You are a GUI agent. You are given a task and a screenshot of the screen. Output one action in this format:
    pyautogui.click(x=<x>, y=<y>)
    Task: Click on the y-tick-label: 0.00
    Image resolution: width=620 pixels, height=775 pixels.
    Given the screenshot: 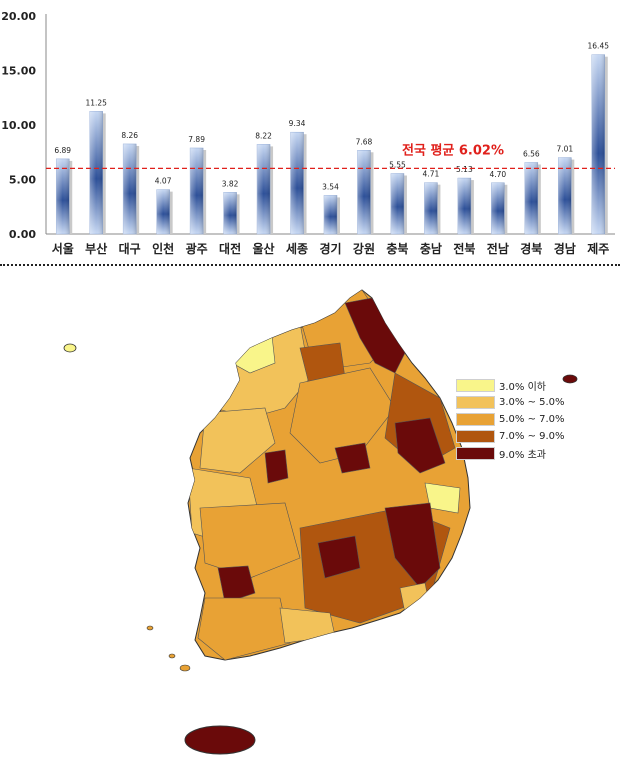 What is the action you would take?
    pyautogui.click(x=22, y=234)
    